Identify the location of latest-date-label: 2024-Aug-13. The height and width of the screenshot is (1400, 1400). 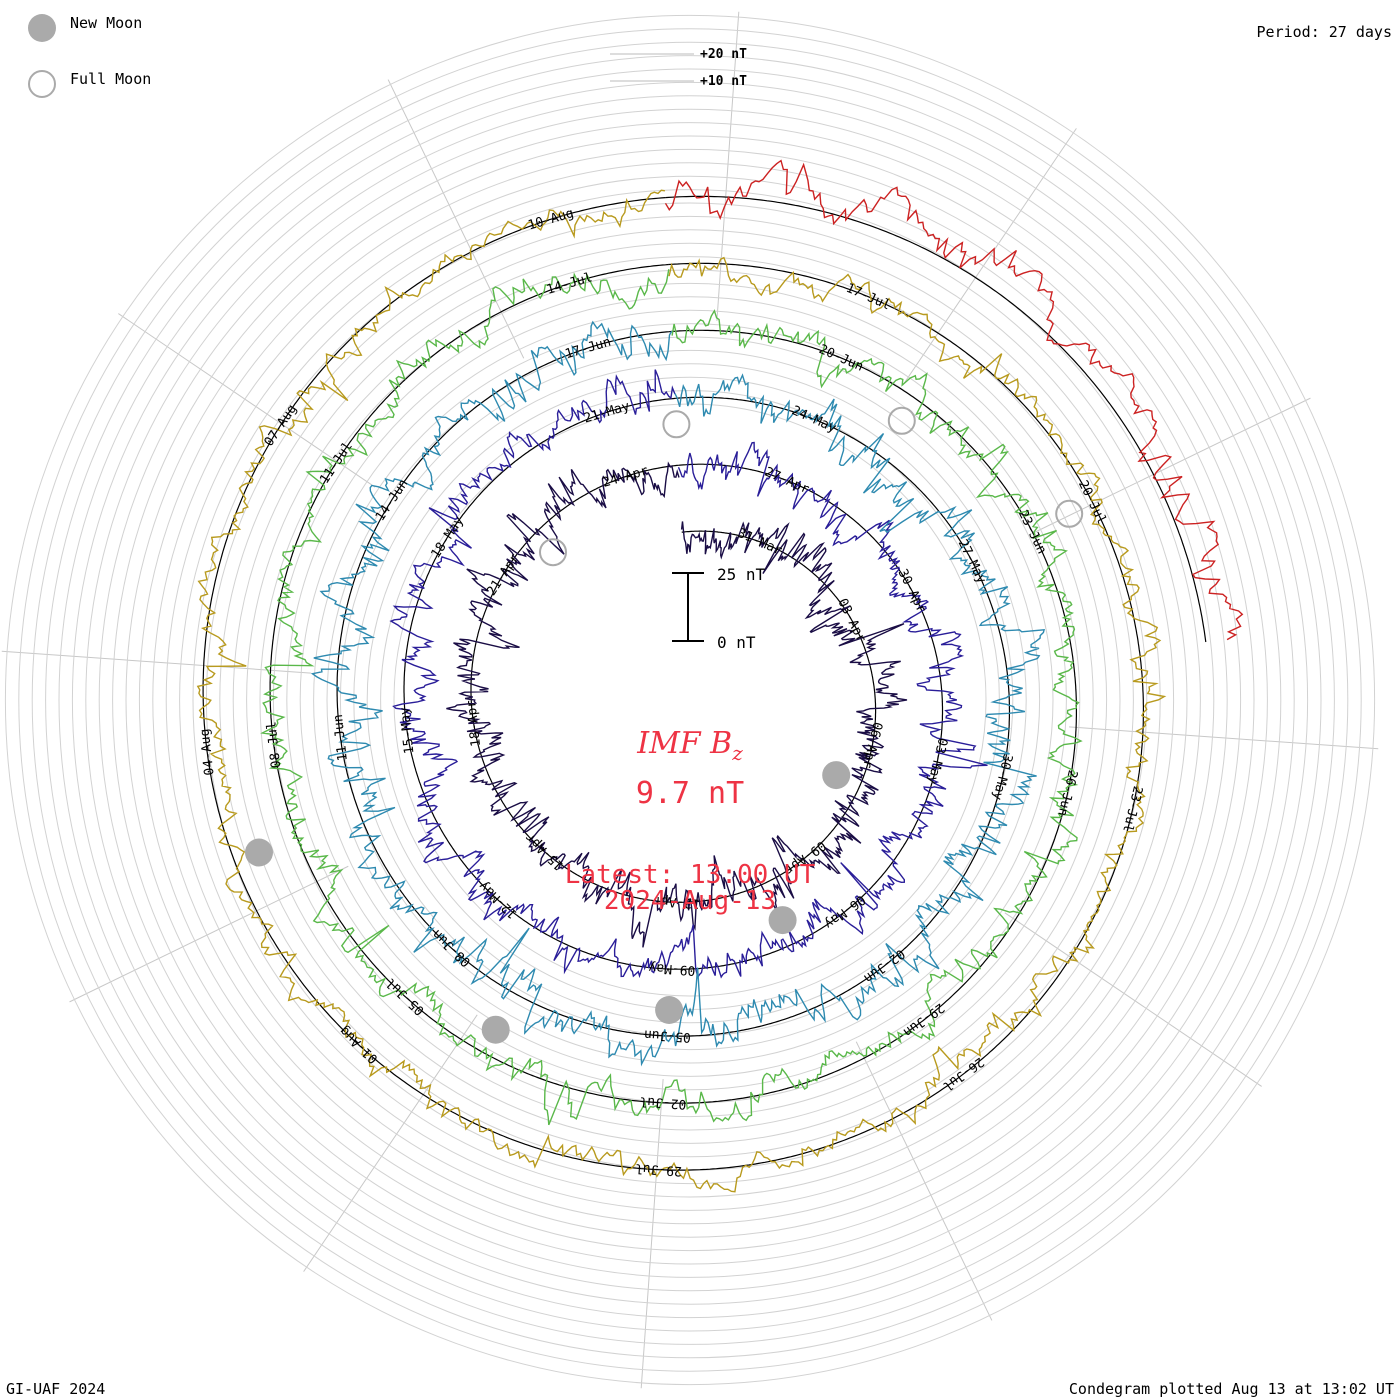
(690, 901).